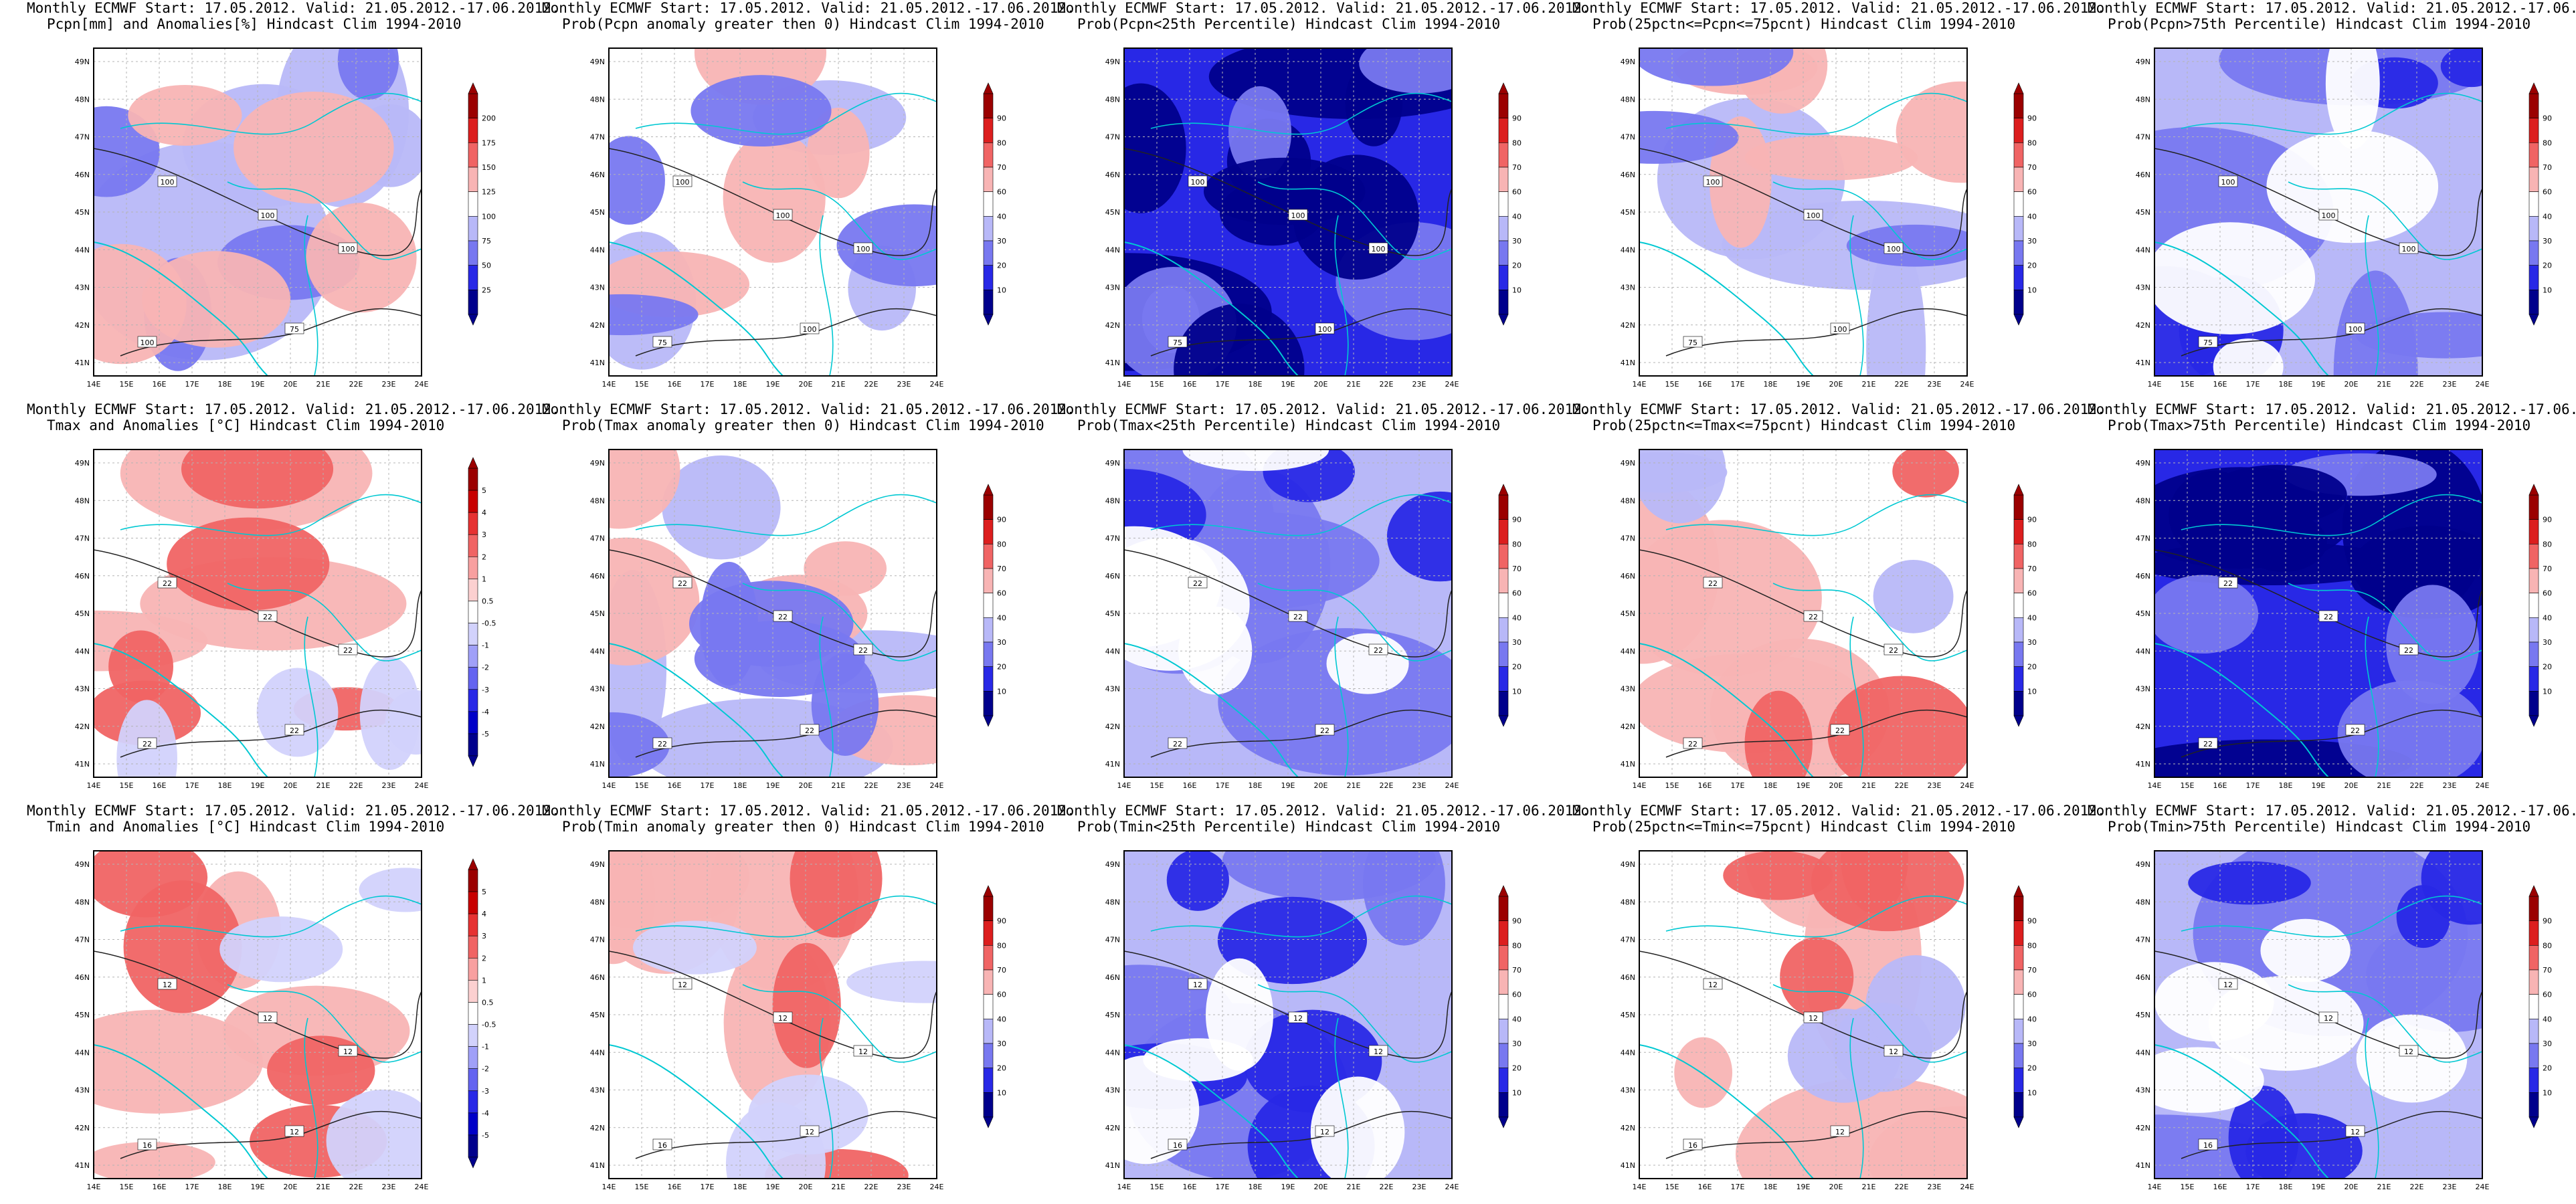 The width and height of the screenshot is (2576, 1204). I want to click on legend-label: 2, so click(484, 958).